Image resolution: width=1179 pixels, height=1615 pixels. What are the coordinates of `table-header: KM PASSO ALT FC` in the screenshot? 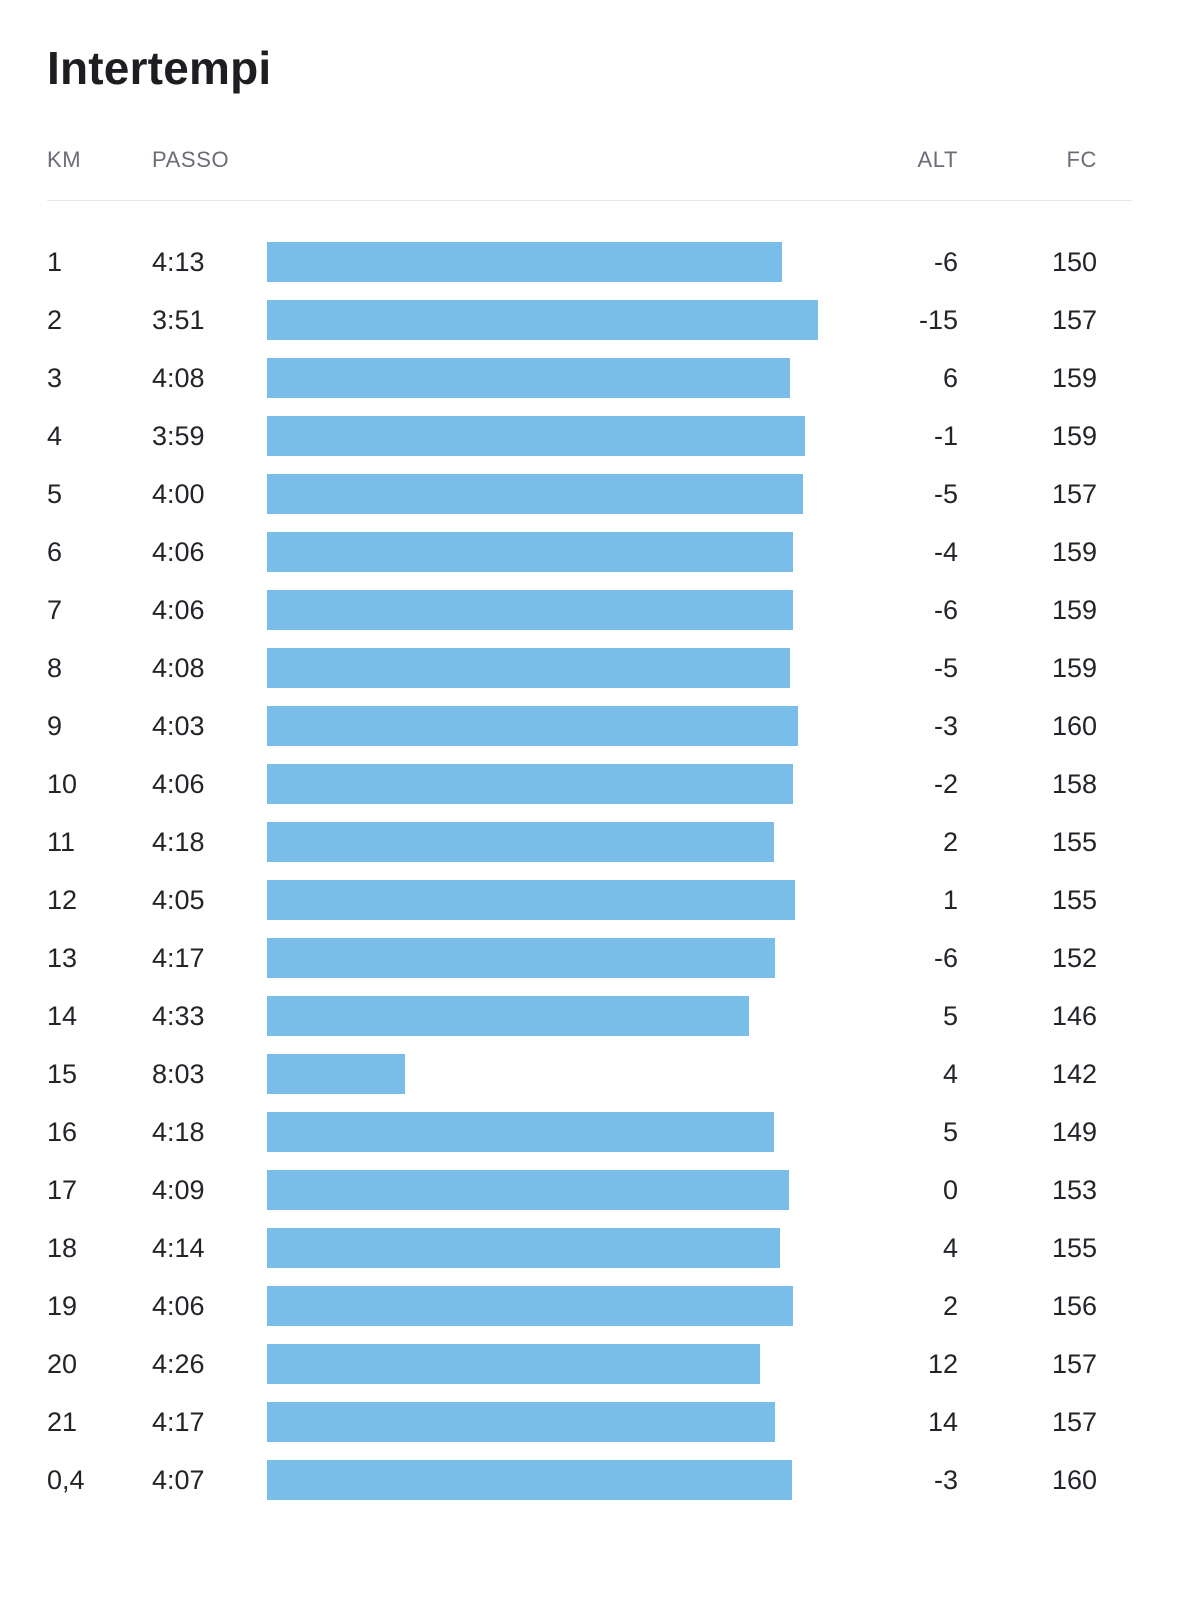 It's located at (589, 173).